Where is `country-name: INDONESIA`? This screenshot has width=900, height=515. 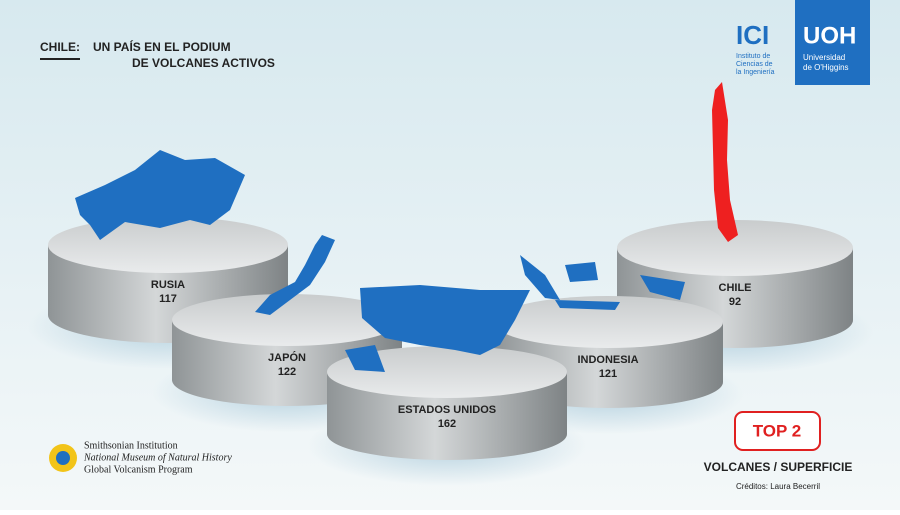 country-name: INDONESIA is located at coordinates (607, 360).